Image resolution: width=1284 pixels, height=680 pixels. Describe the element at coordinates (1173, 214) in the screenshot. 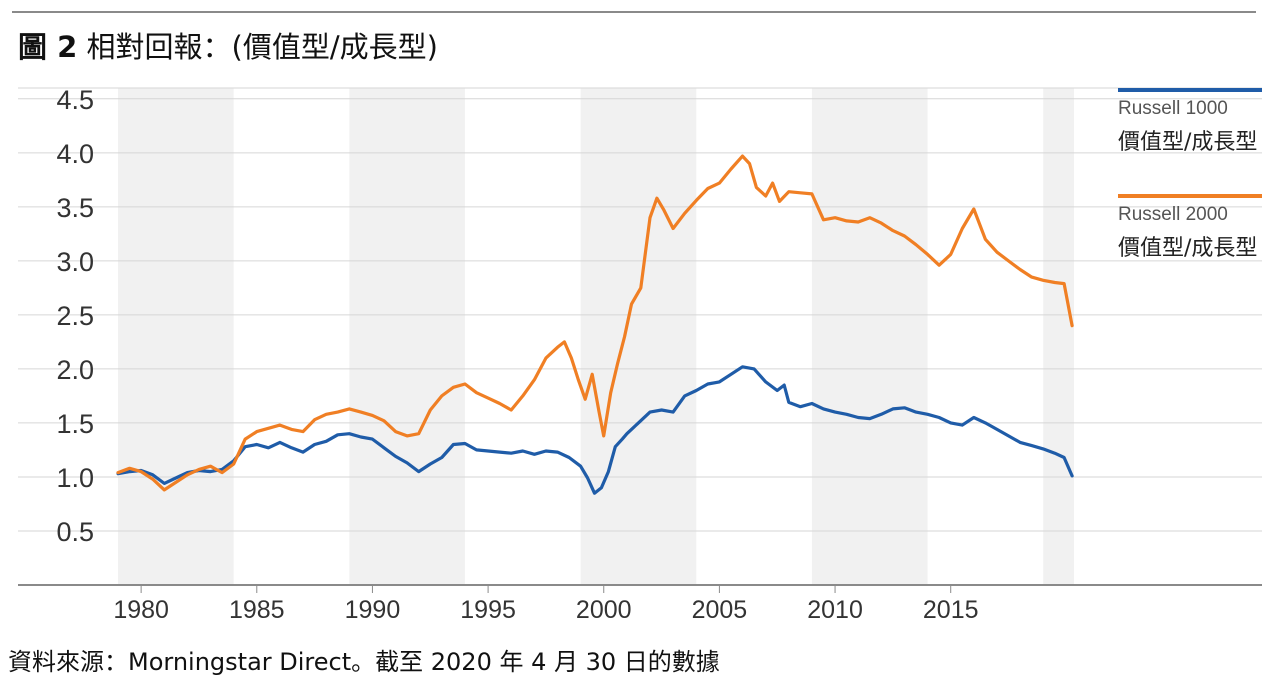

I see `legend-label-russell-2000: Russell 2000` at that location.